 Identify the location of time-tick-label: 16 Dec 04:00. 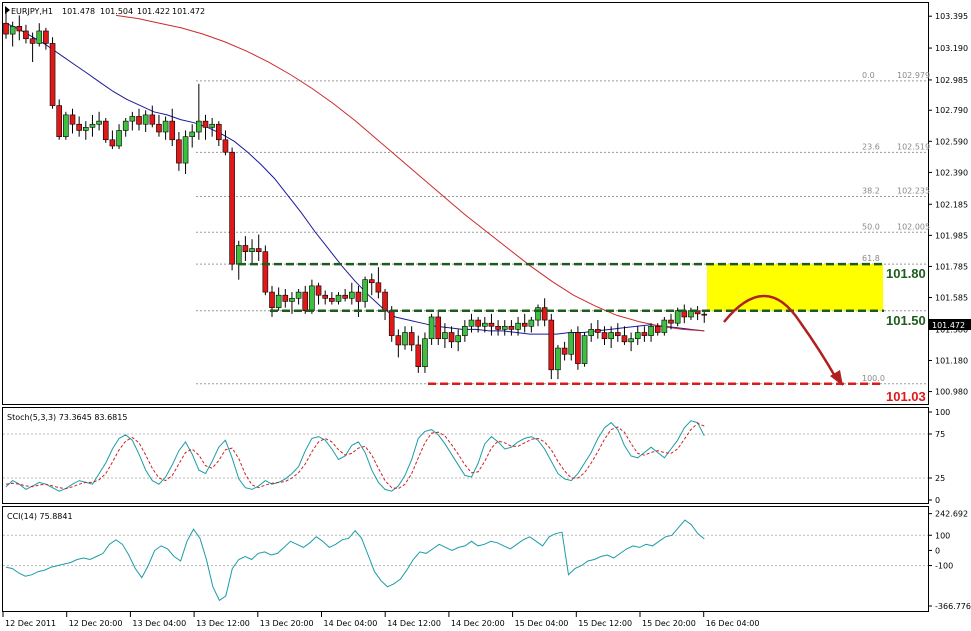
(733, 623).